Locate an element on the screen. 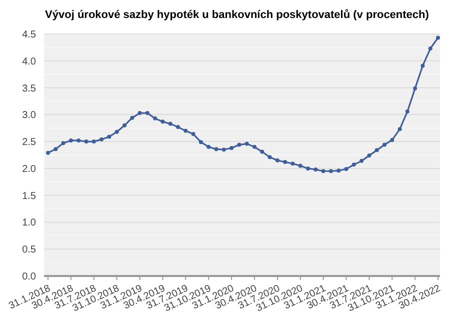 This screenshot has height=332, width=474. y-tick-label: 2.0 is located at coordinates (29, 169).